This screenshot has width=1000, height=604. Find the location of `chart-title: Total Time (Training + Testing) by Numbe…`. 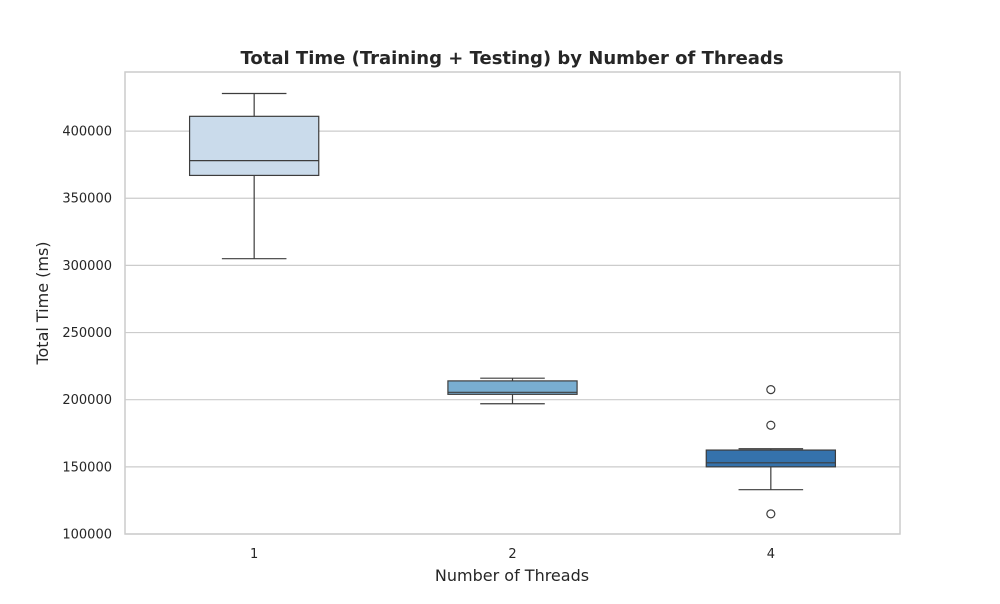

chart-title: Total Time (Training + Testing) by Numbe… is located at coordinates (511, 58).